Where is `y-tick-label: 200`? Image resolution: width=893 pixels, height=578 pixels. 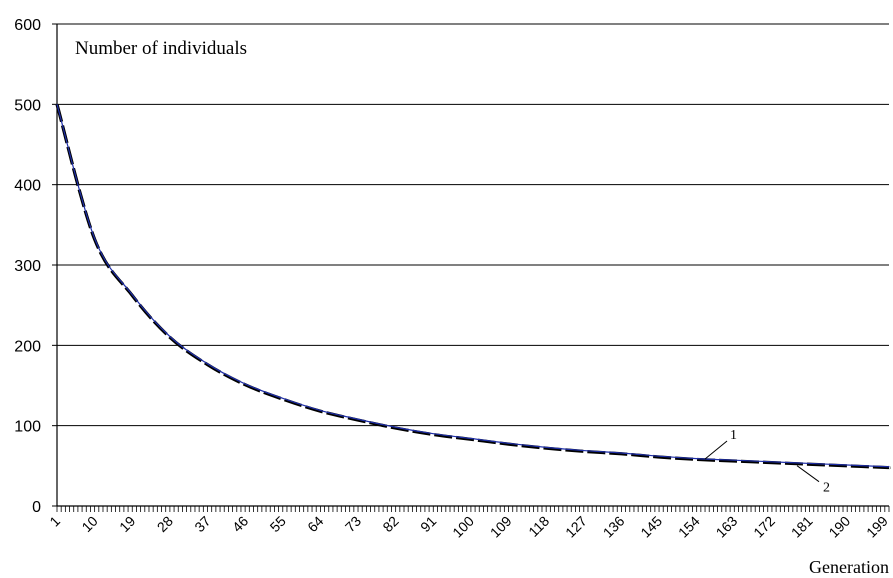
y-tick-label: 200 is located at coordinates (27, 346).